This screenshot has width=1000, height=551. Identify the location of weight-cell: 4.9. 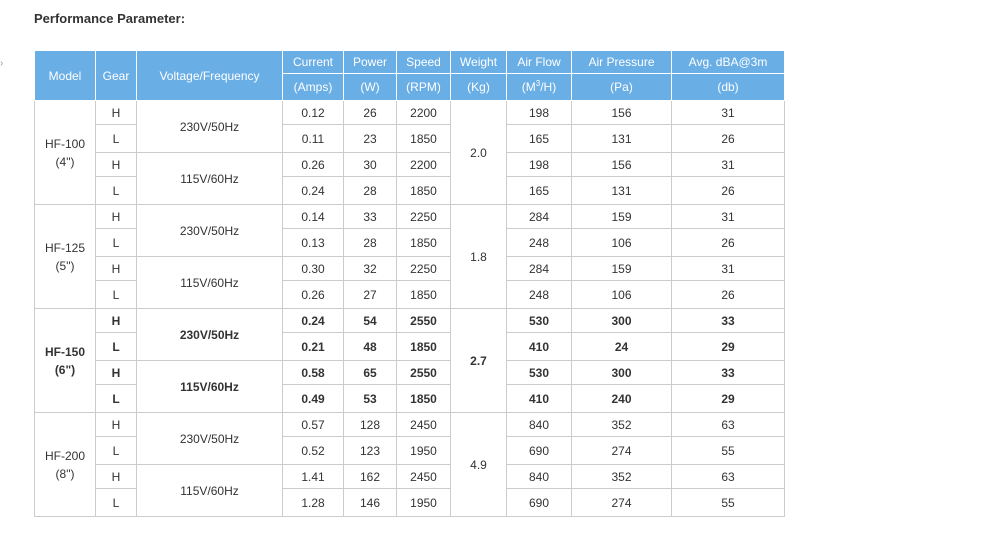
(478, 464).